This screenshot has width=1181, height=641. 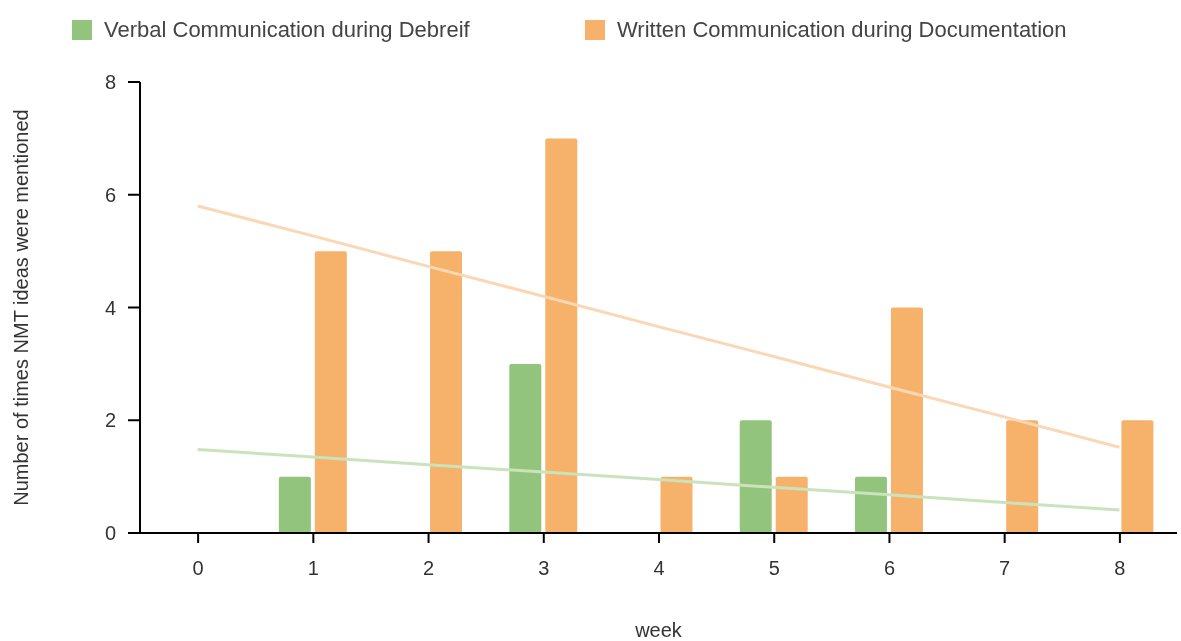 I want to click on x-tick-label: 8, so click(x=1120, y=568).